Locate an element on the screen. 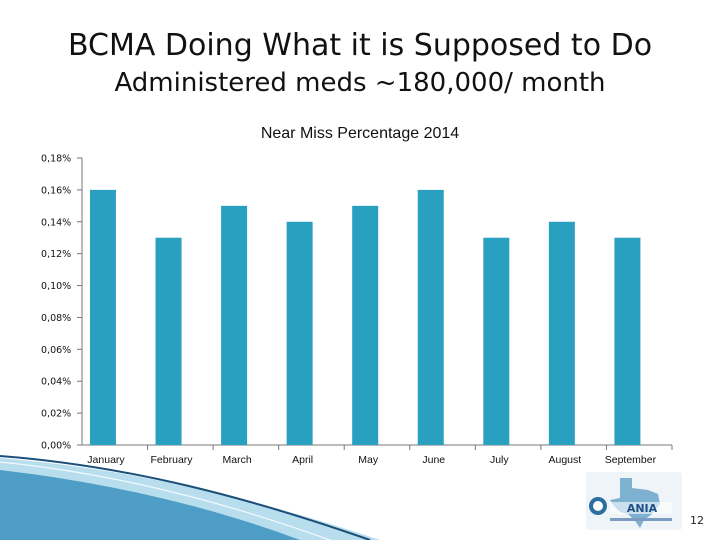 Image resolution: width=720 pixels, height=540 pixels. x-tick-label: April is located at coordinates (302, 460).